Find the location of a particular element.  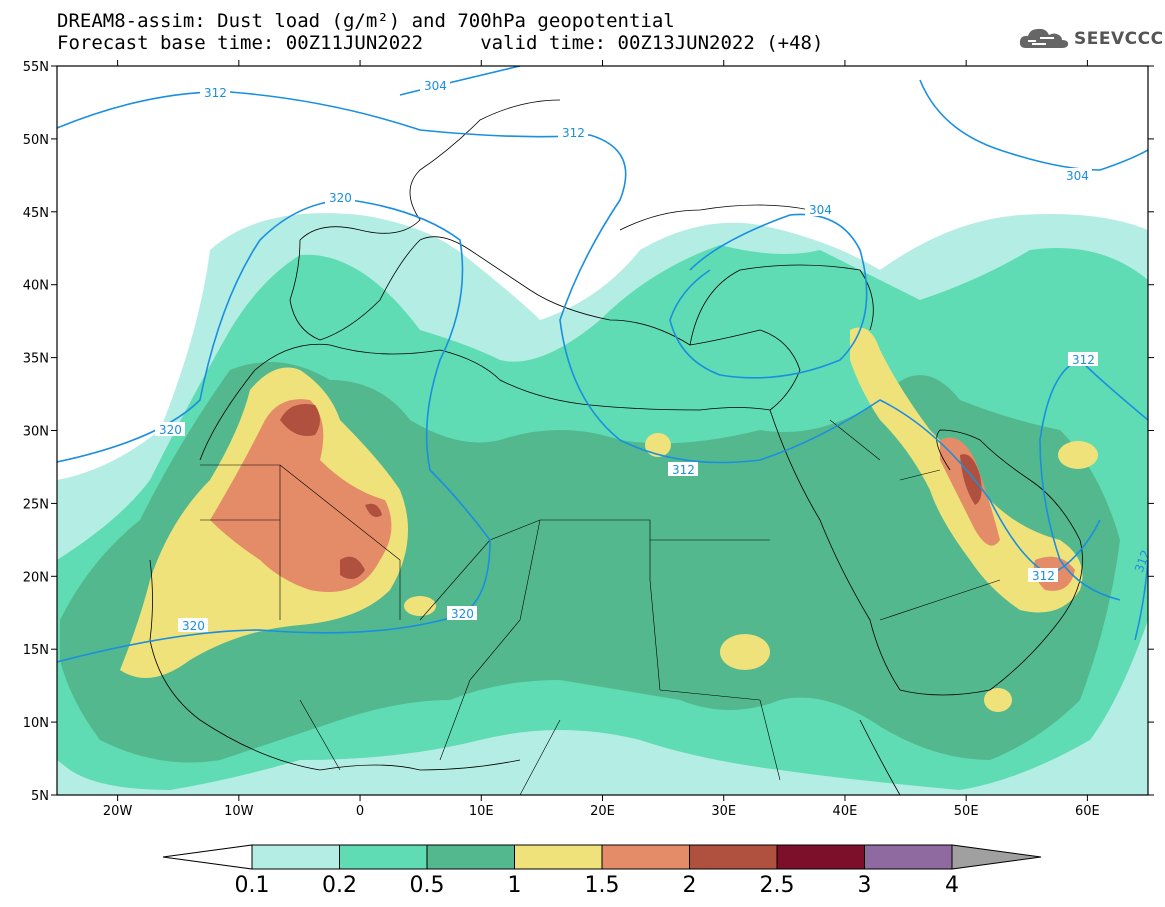

colorbar-label: 0.1 is located at coordinates (252, 885).